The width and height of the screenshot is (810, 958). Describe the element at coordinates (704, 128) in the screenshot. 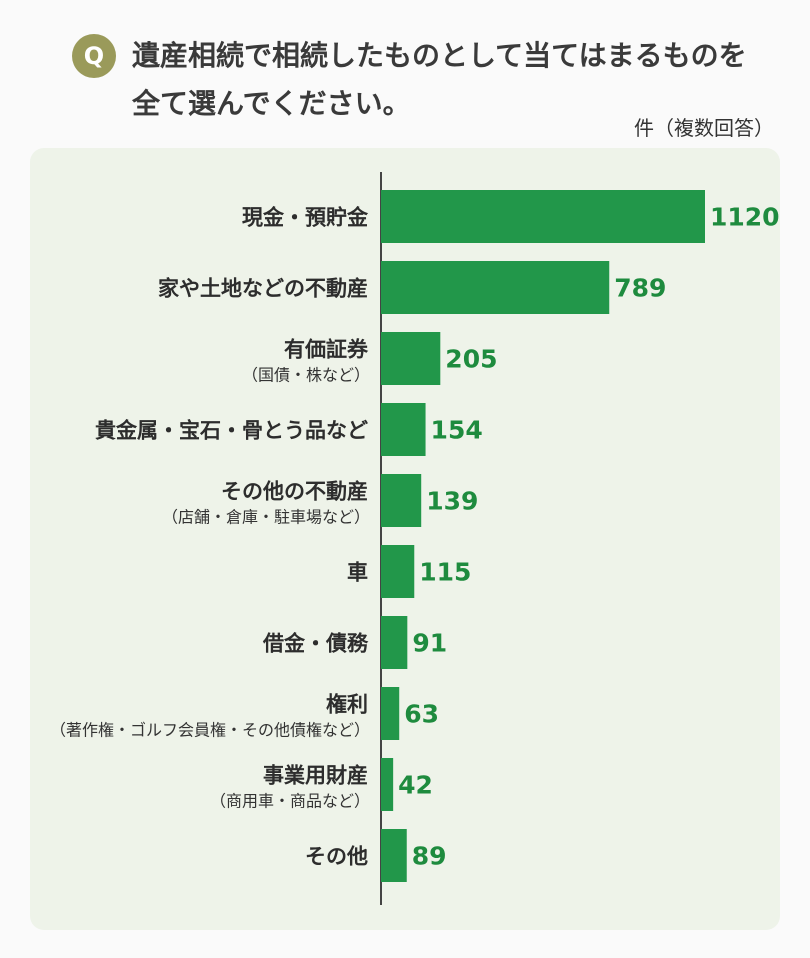

I see `unit-label: 件（複数回答）` at that location.